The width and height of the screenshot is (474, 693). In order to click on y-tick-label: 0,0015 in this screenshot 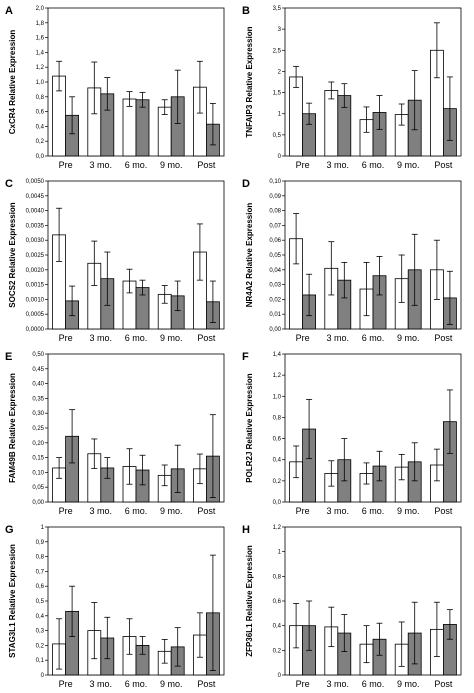, I will do `click(35, 286)`.